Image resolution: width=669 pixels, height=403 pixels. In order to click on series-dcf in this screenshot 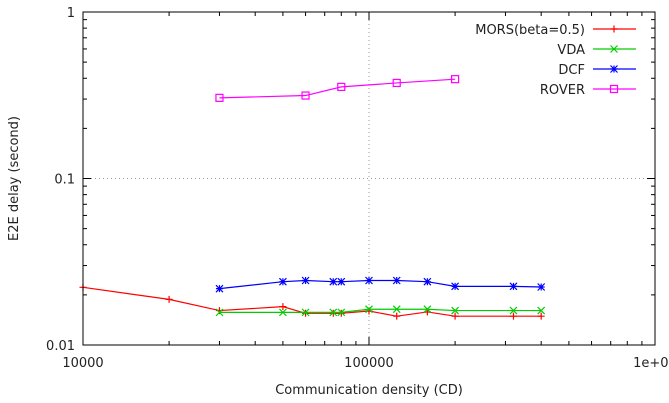, I will do `click(380, 284)`.